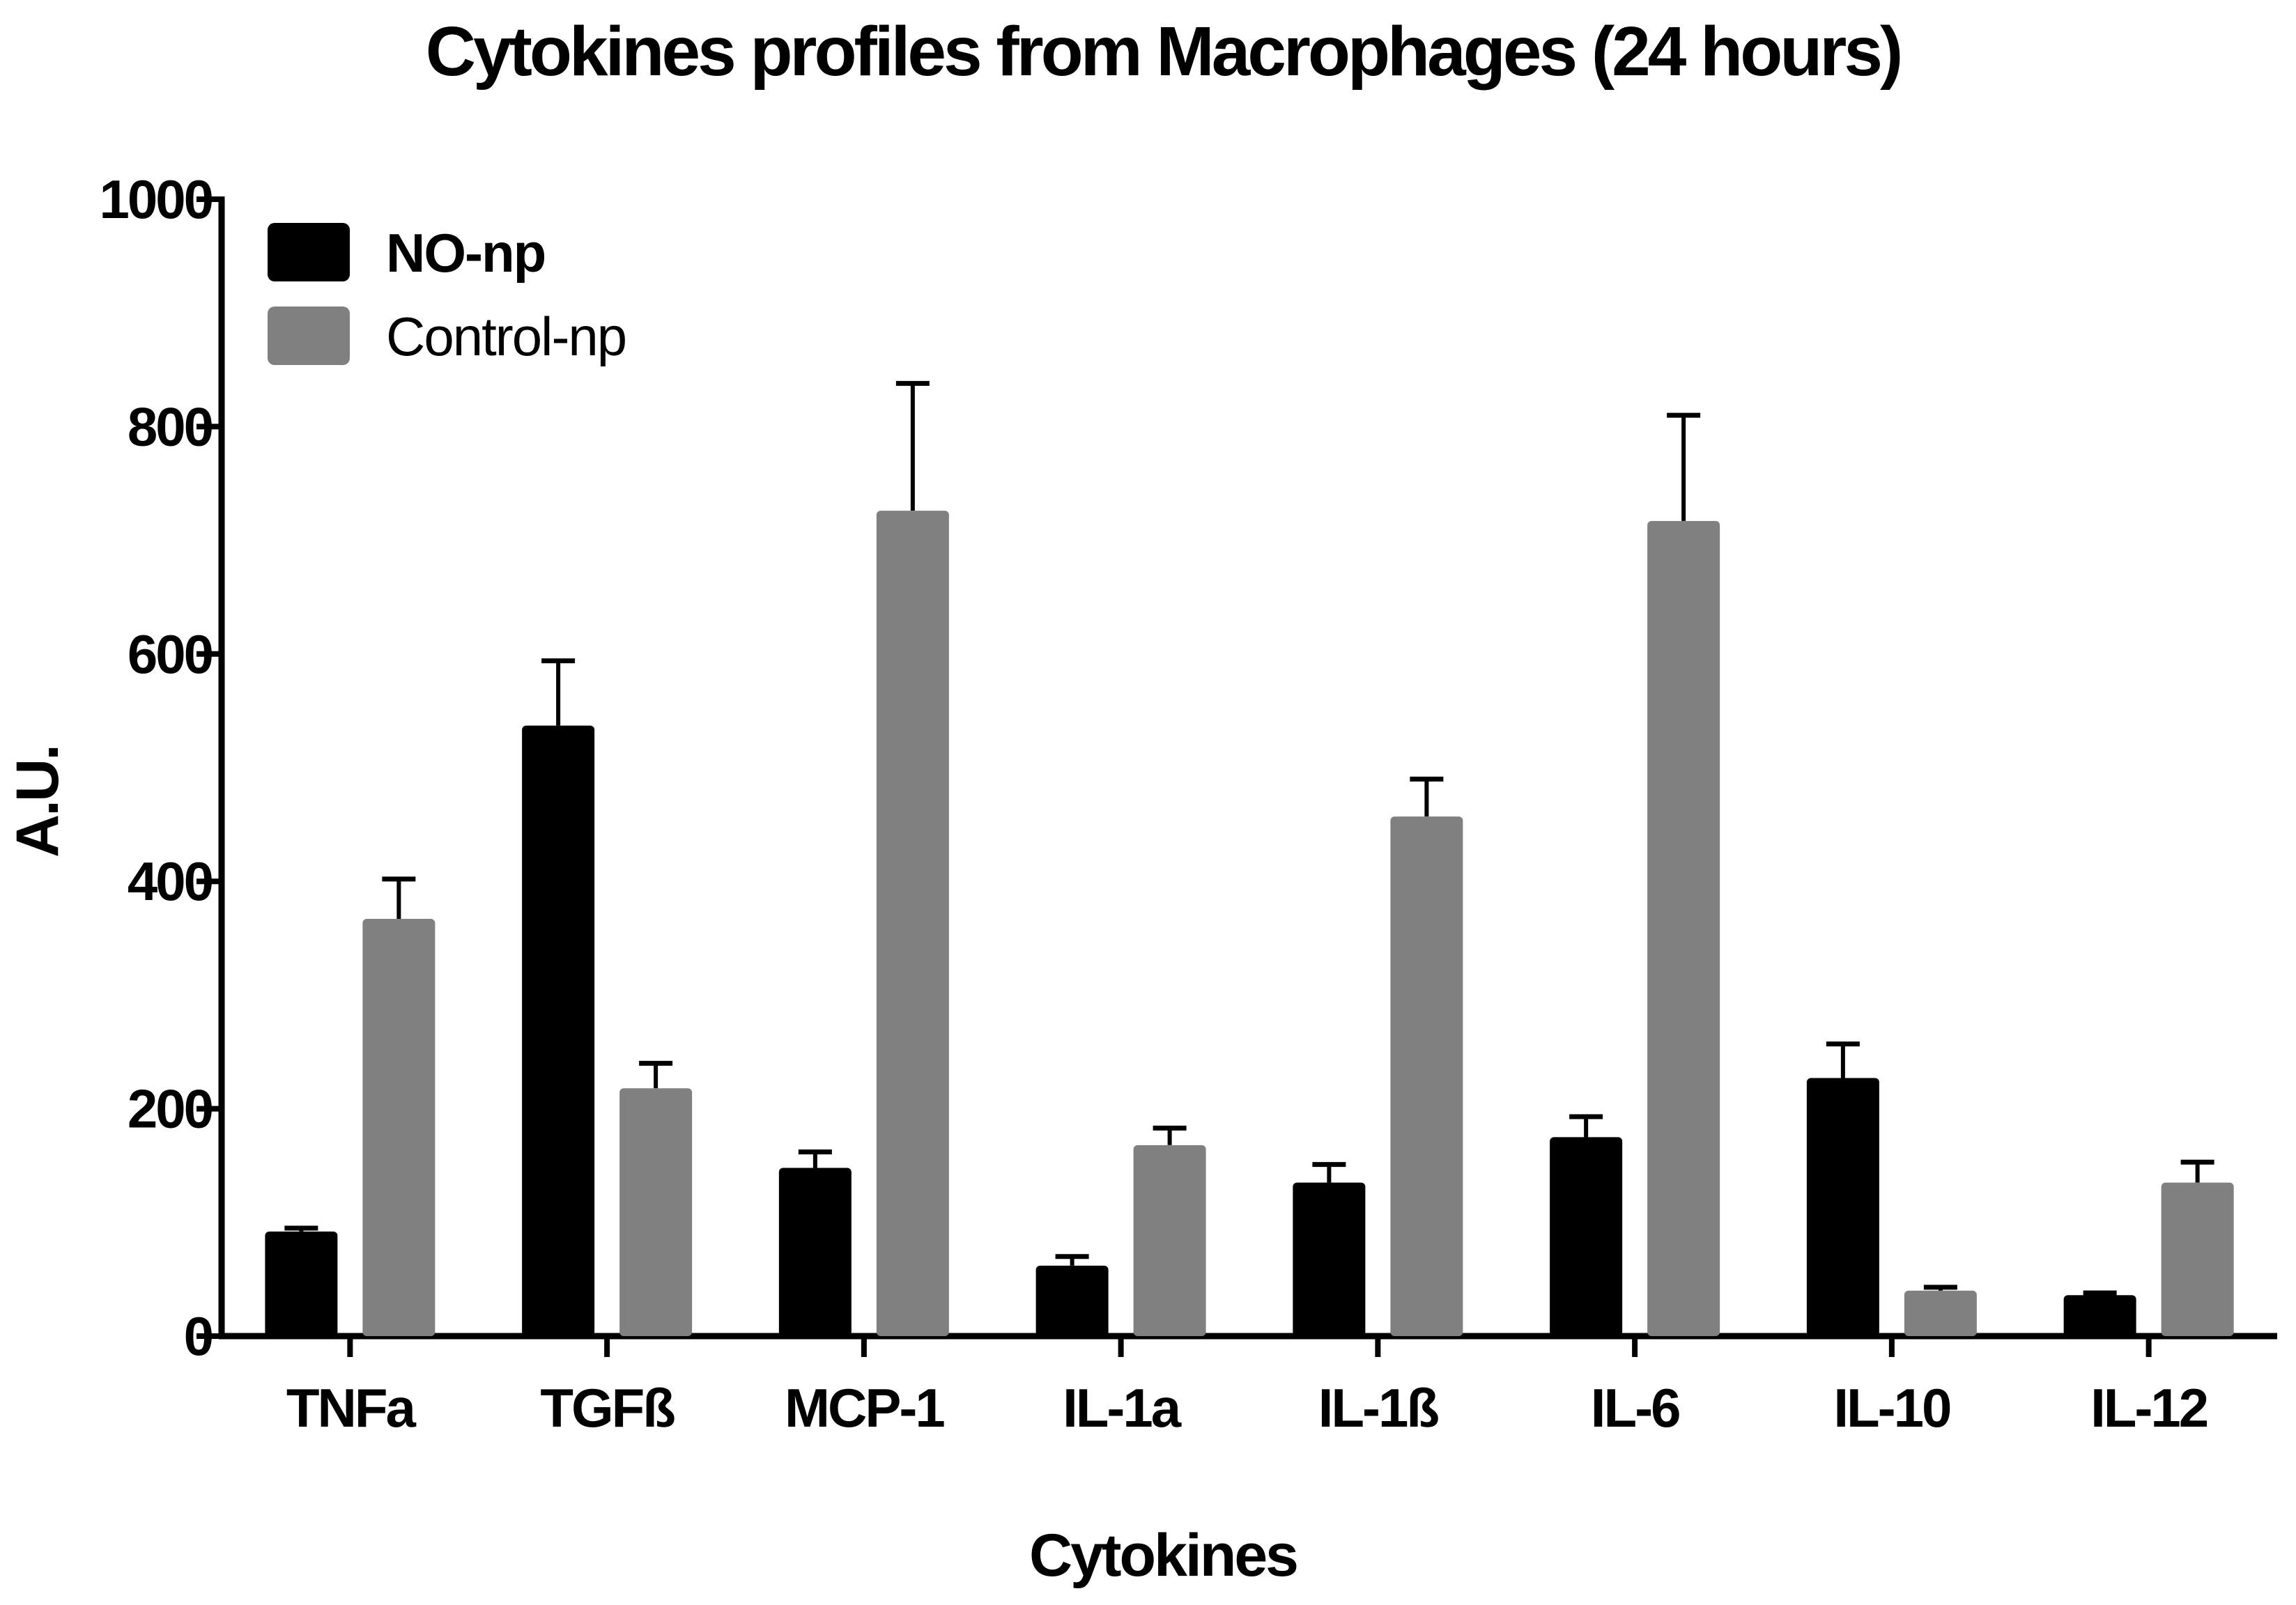 The width and height of the screenshot is (2296, 1605). I want to click on x-tick-label: IL-1a, so click(1122, 1408).